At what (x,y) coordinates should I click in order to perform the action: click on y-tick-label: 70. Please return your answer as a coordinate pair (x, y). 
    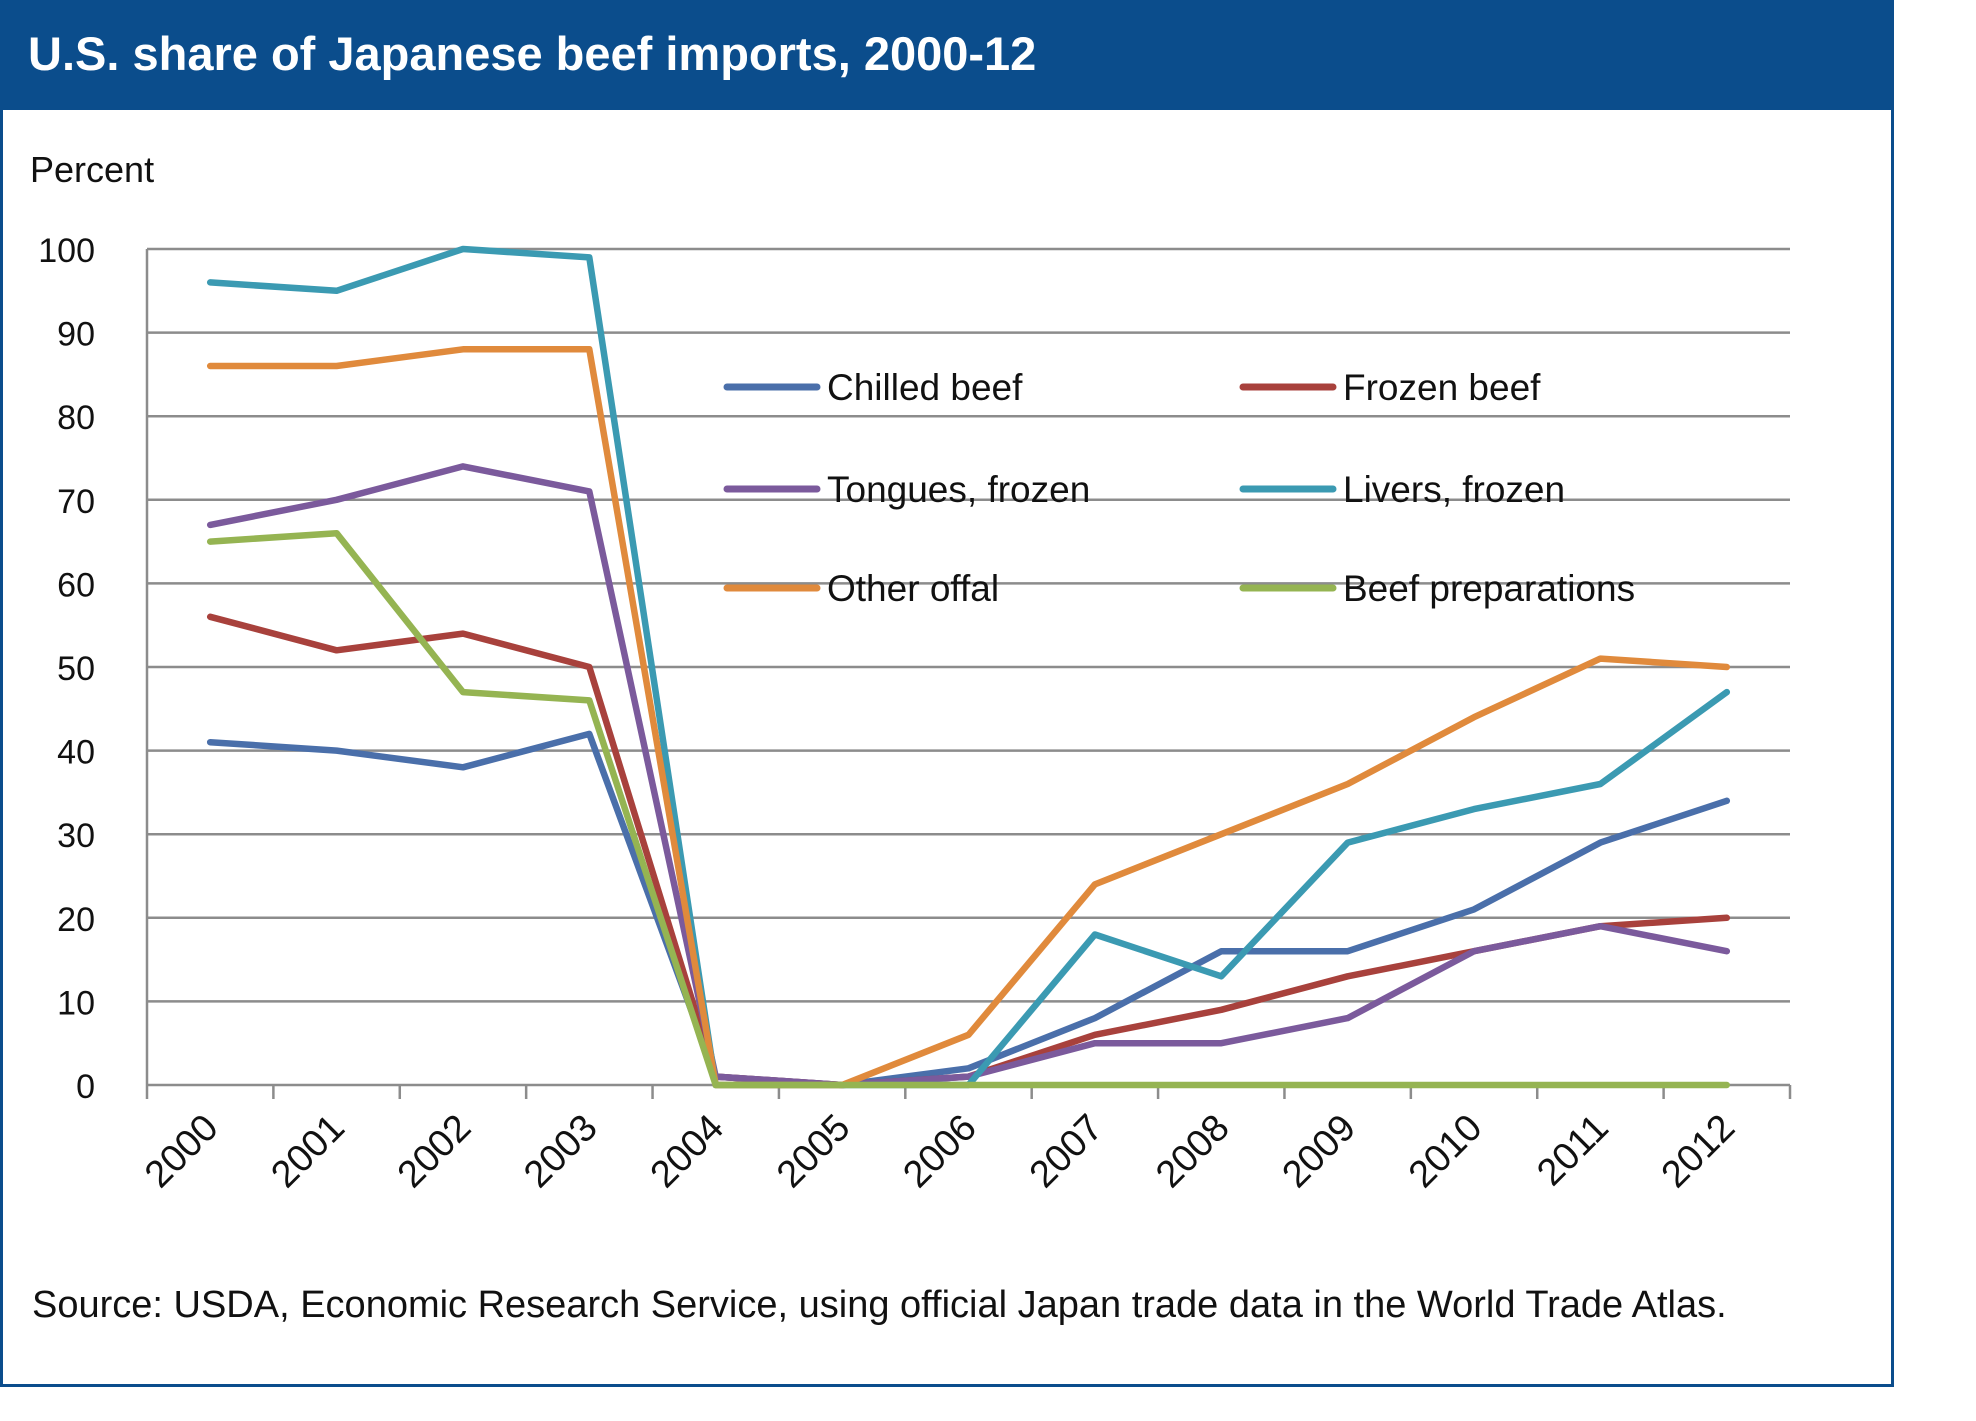
    Looking at the image, I should click on (76, 502).